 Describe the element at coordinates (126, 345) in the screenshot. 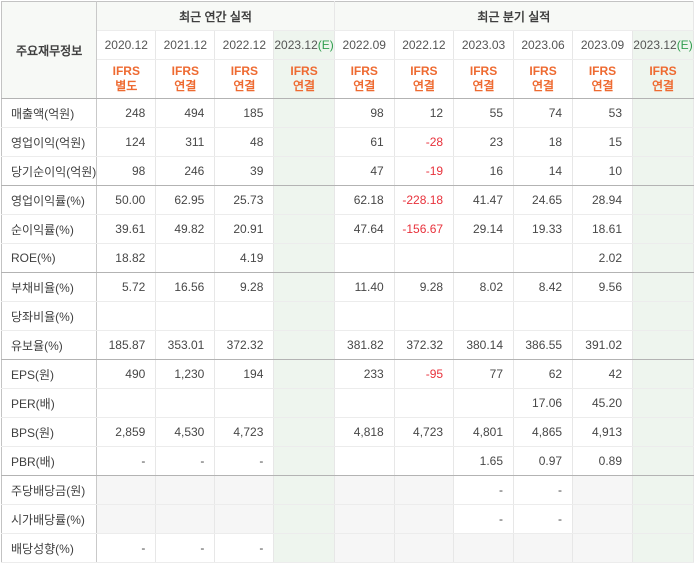

I see `data-cell: 185.87` at that location.